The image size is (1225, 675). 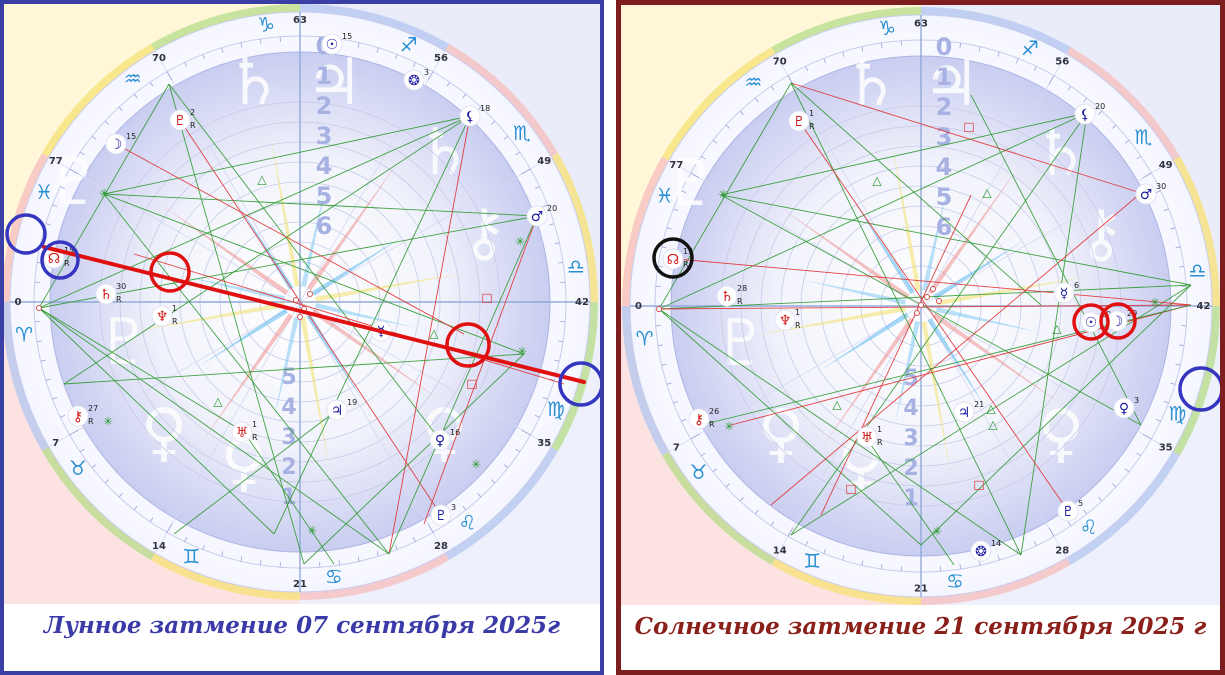 What do you see at coordinates (801, 120) in the screenshot?
I see `pluto-planet: ♇1 R` at bounding box center [801, 120].